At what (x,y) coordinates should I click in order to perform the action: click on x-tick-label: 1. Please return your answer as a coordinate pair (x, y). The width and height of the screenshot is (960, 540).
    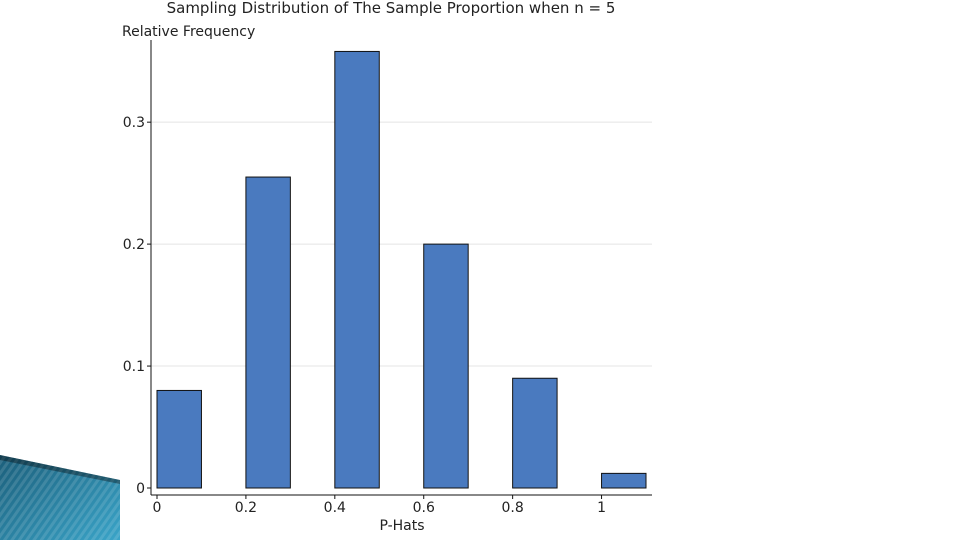
    Looking at the image, I should click on (601, 508).